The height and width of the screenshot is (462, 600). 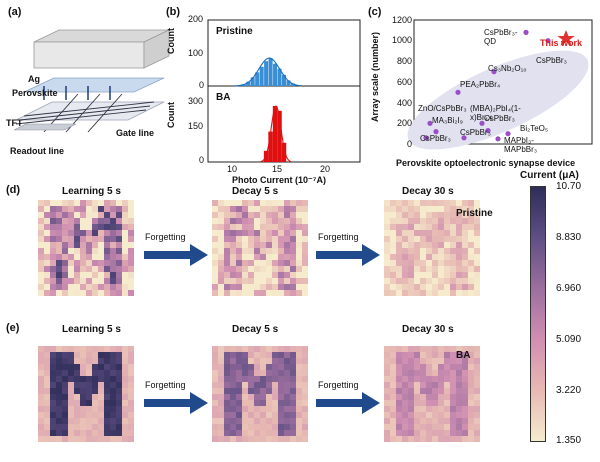 I want to click on scatter-point-label: CsPbBr₃, so click(x=435, y=138).